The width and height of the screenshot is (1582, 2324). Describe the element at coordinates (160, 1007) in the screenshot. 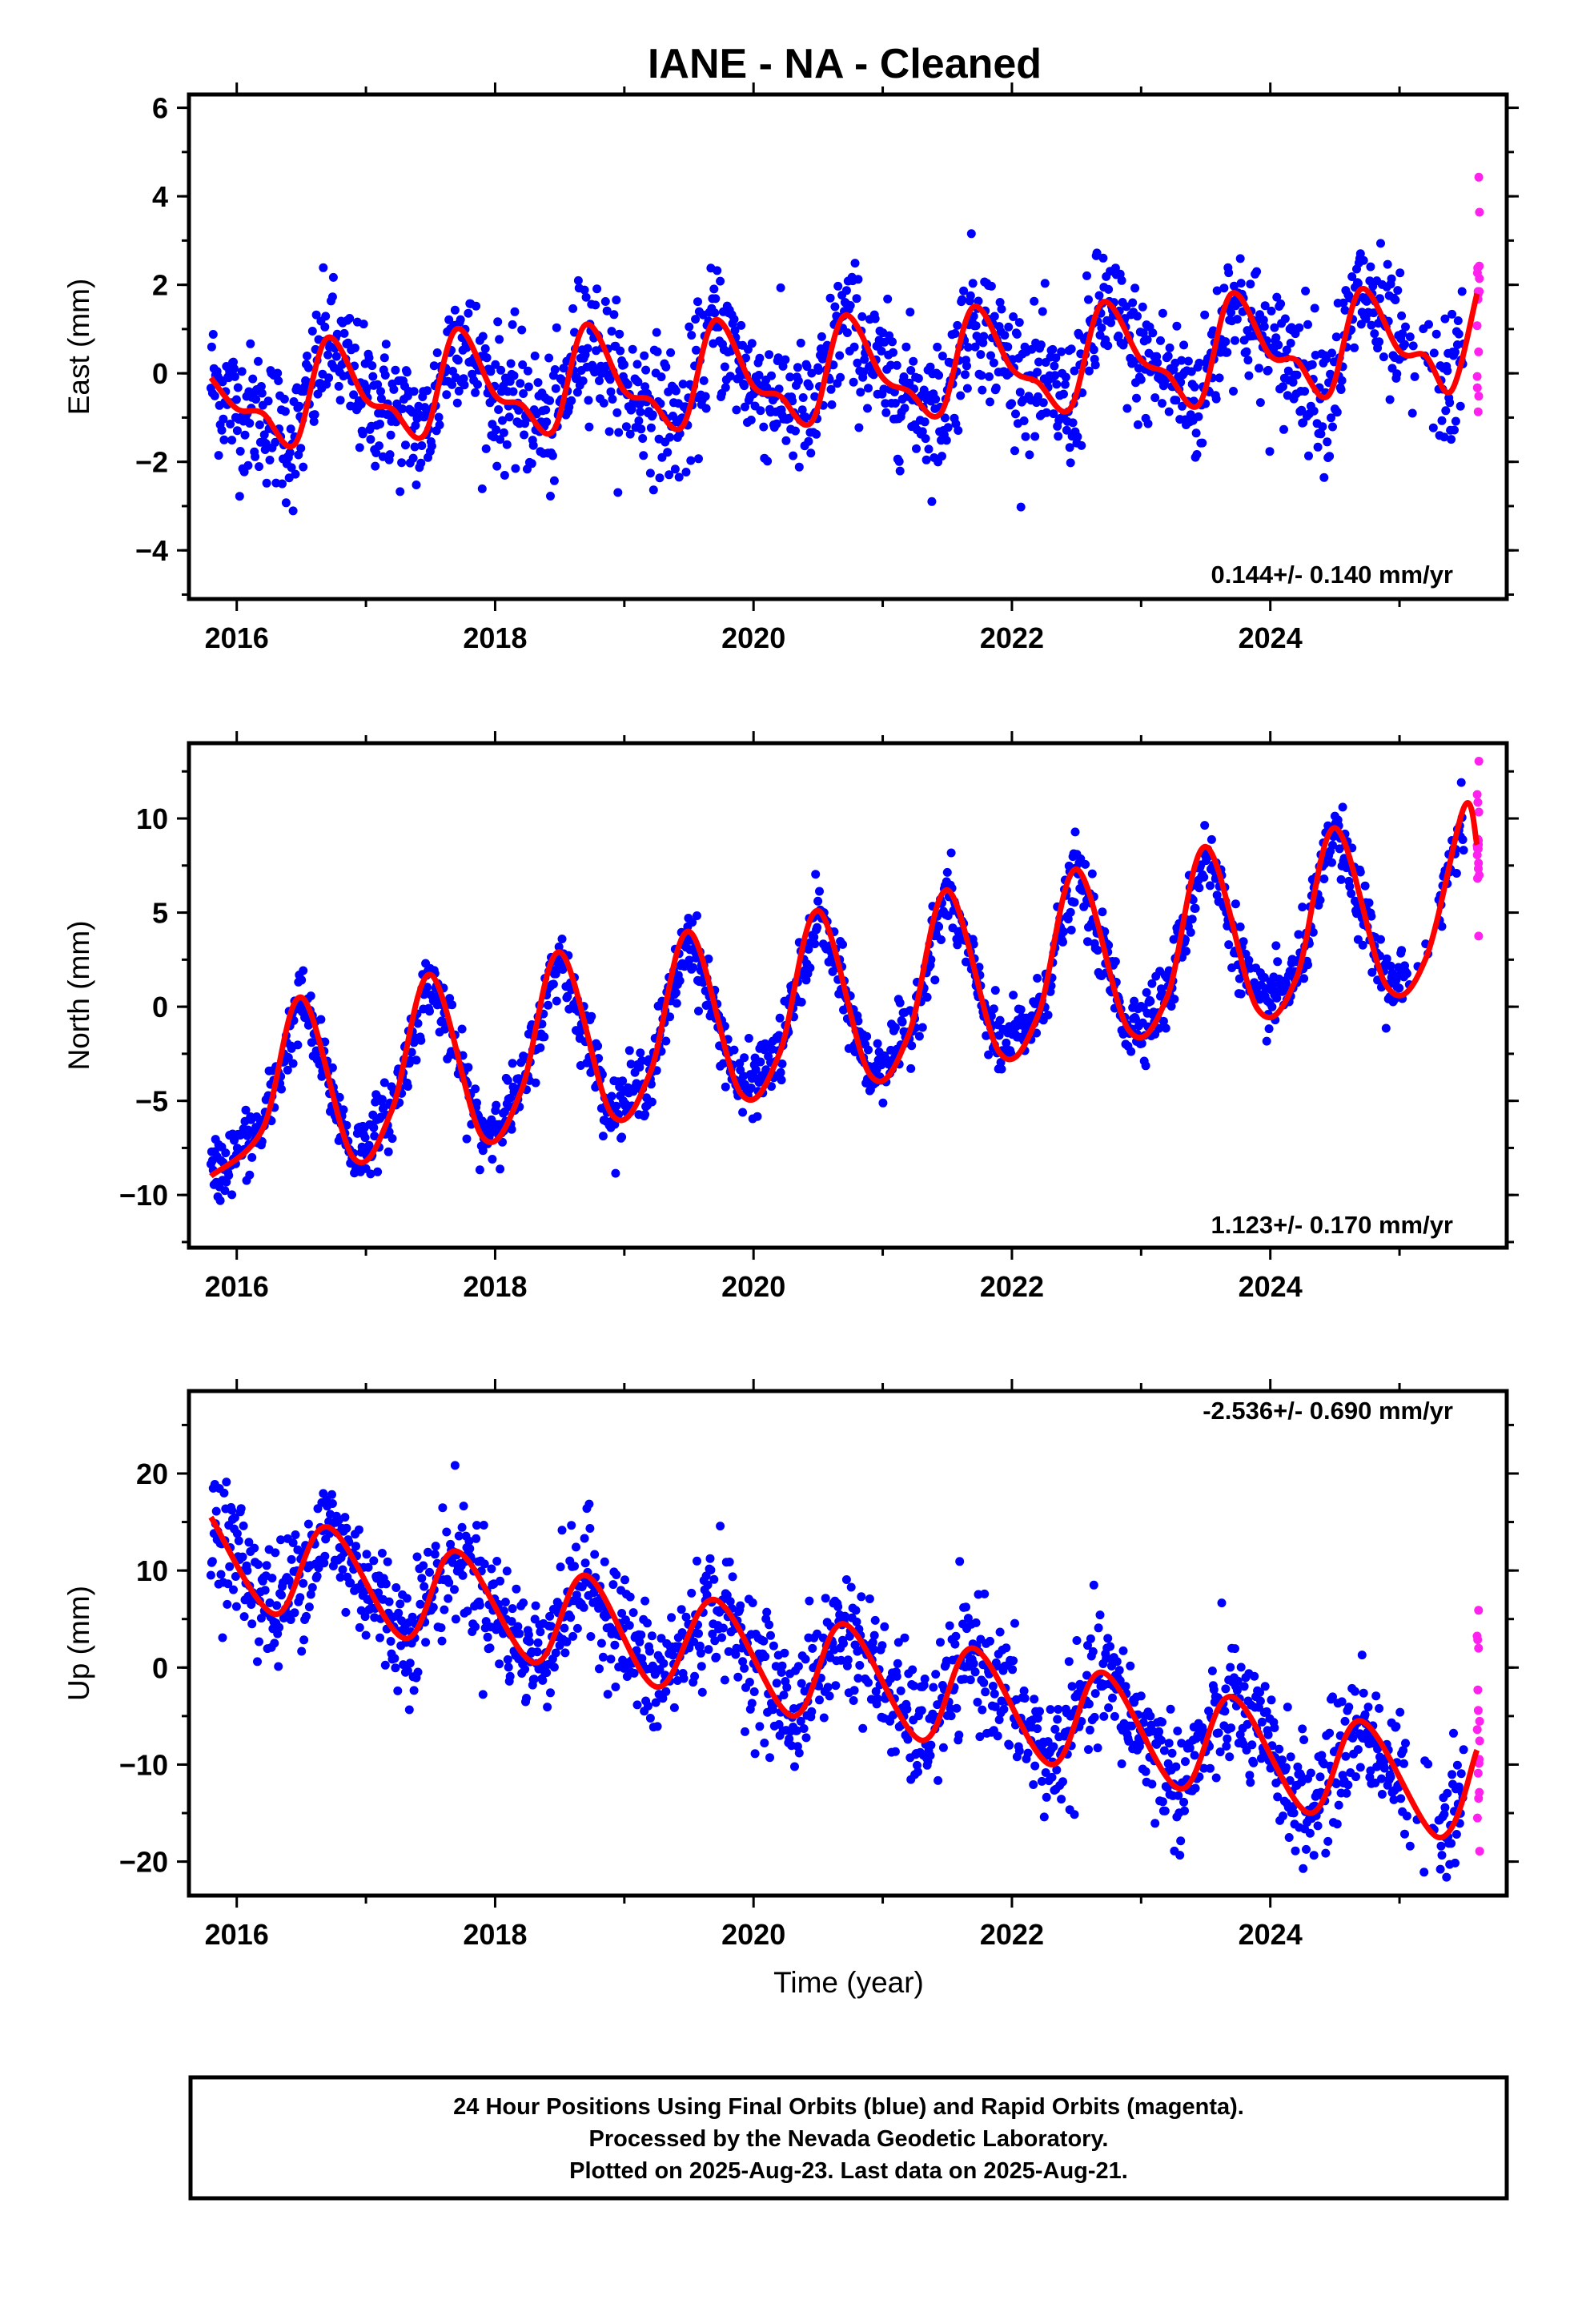

I see `y-tick-label: 0` at that location.